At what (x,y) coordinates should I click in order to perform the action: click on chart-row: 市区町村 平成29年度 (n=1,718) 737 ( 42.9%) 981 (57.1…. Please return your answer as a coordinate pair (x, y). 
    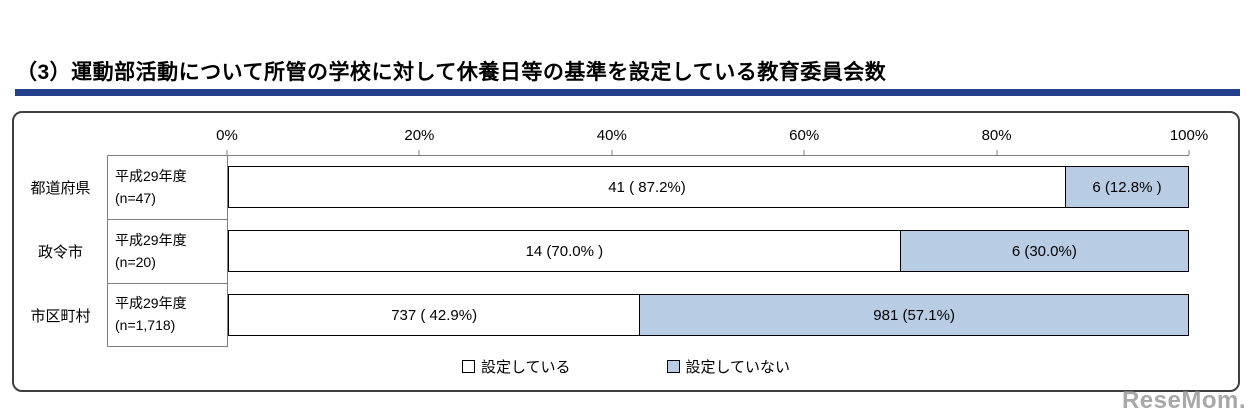
    Looking at the image, I should click on (626, 315).